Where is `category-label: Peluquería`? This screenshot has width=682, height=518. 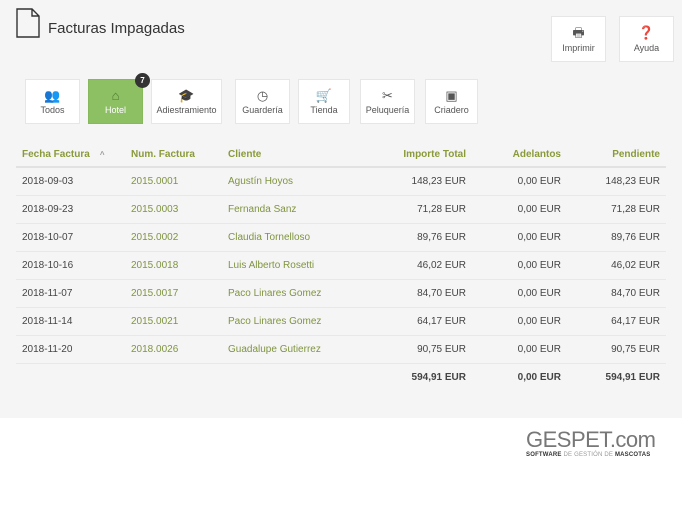
category-label: Peluquería is located at coordinates (387, 110).